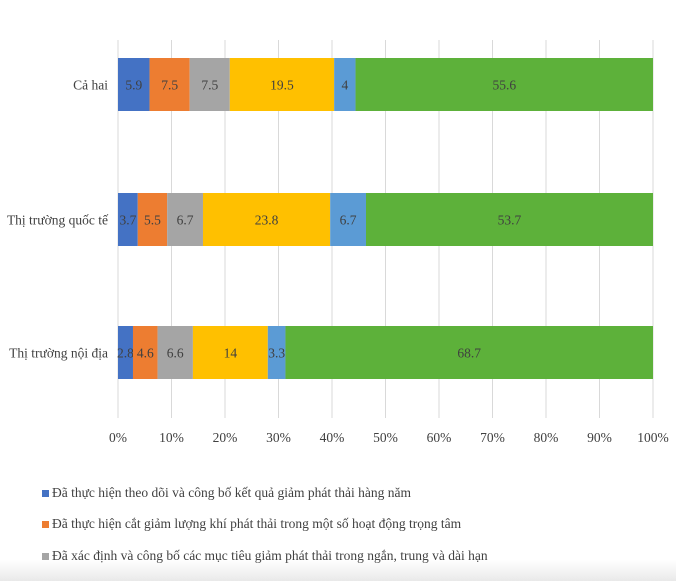  I want to click on data-label: 5.9, so click(133, 85).